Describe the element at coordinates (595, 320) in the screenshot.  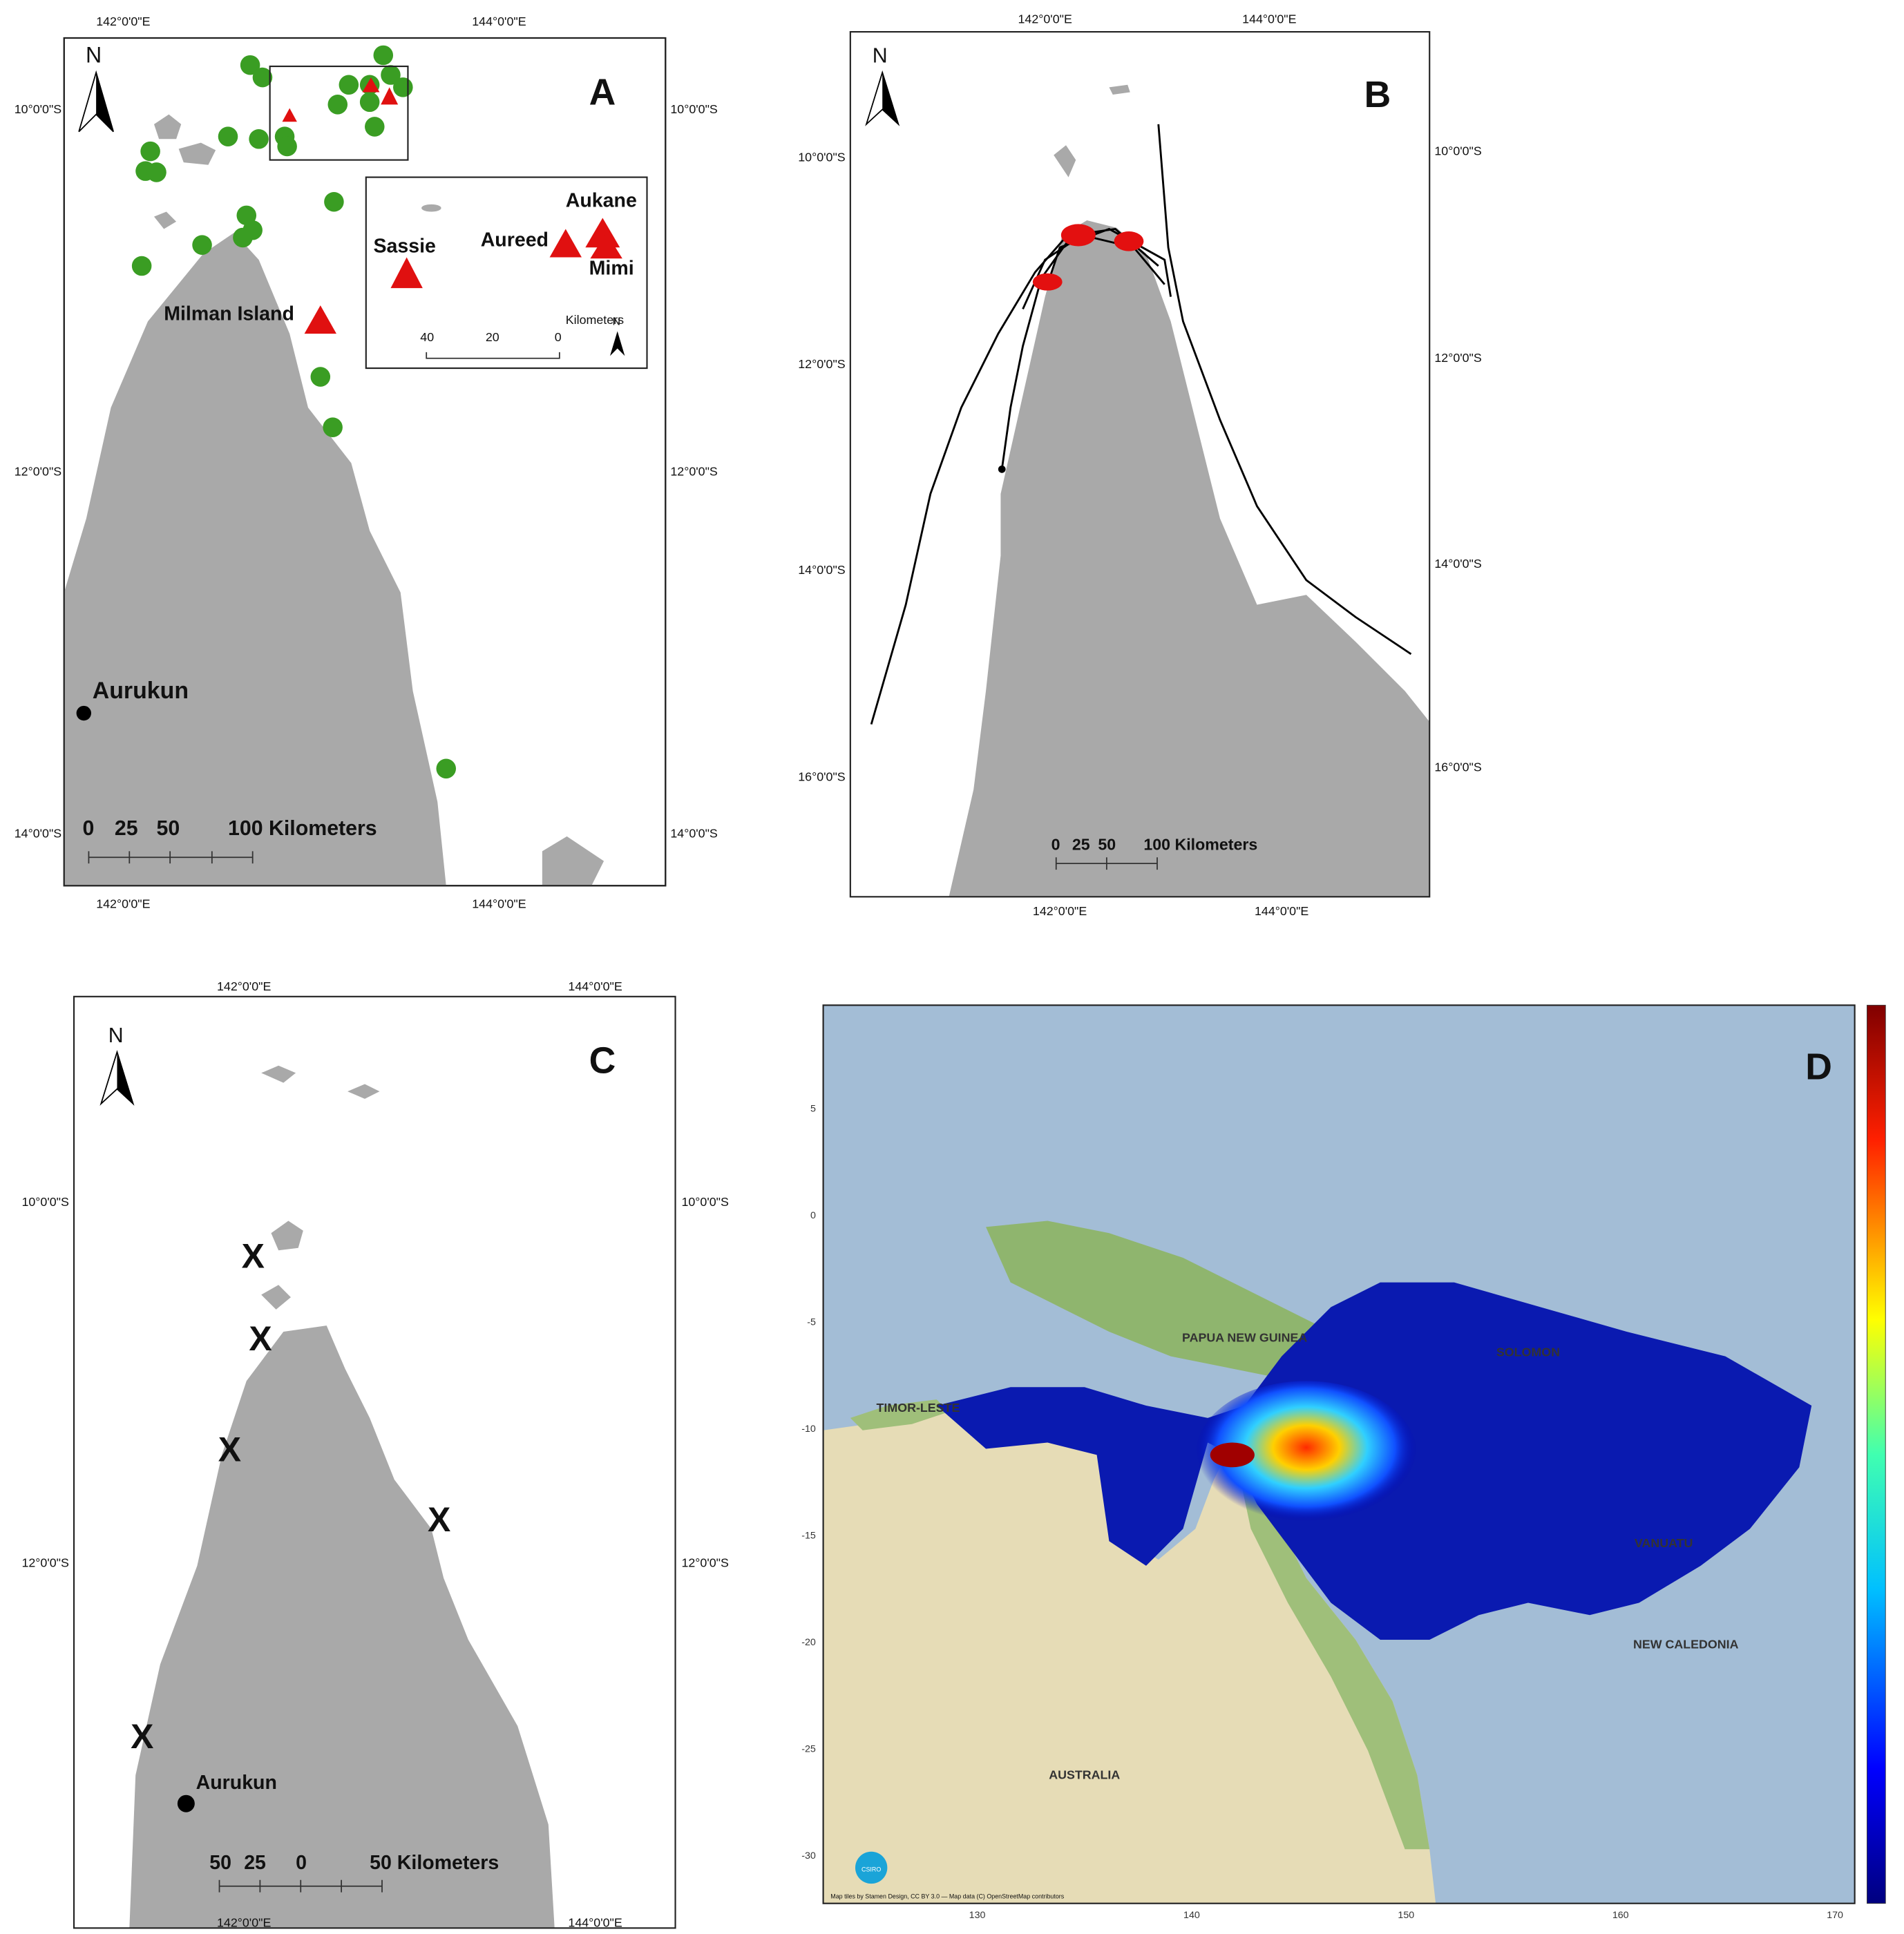
I see `scale-units: Kilometers` at that location.